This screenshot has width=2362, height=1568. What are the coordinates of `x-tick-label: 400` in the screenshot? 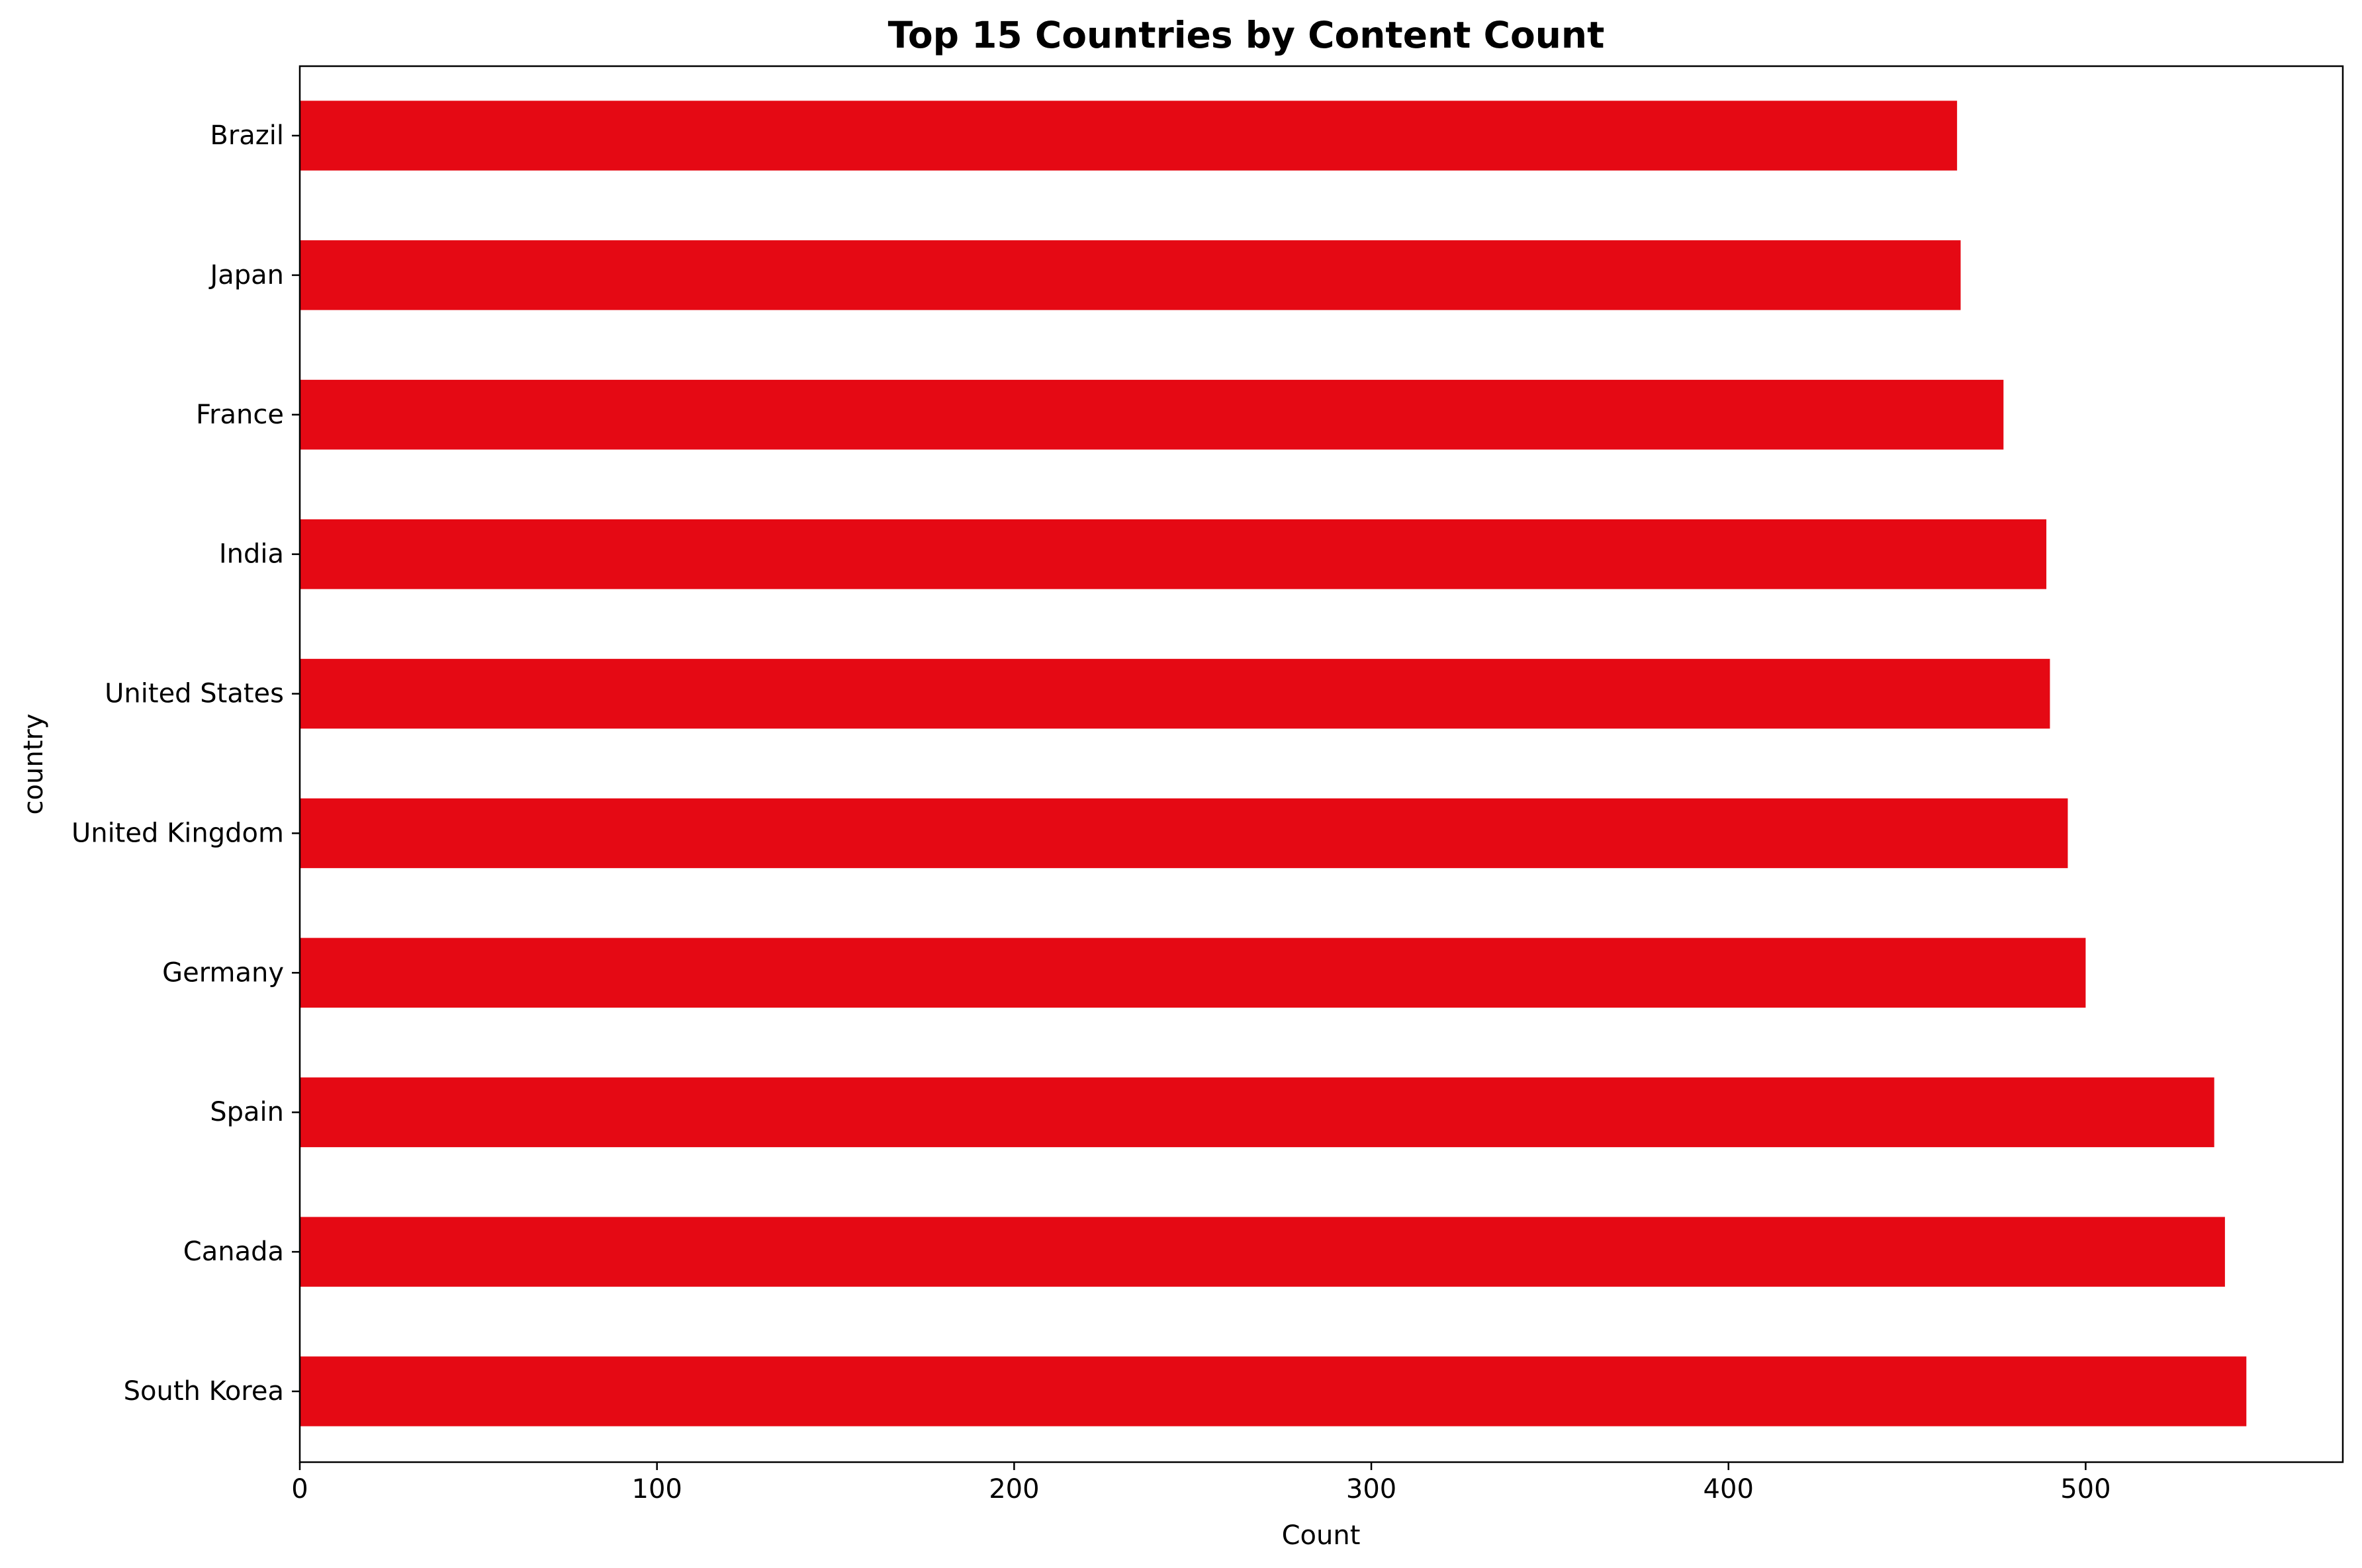 It's located at (1728, 1489).